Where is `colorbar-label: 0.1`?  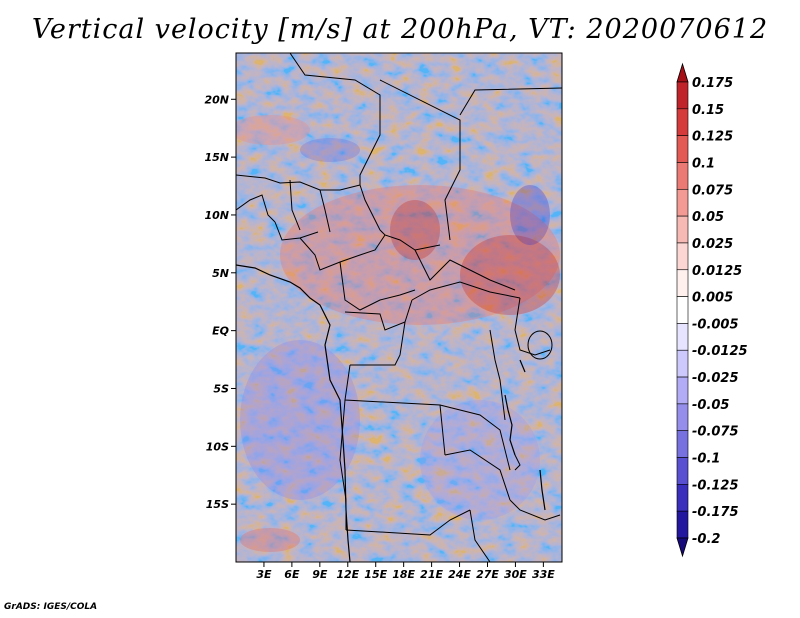 colorbar-label: 0.1 is located at coordinates (703, 163).